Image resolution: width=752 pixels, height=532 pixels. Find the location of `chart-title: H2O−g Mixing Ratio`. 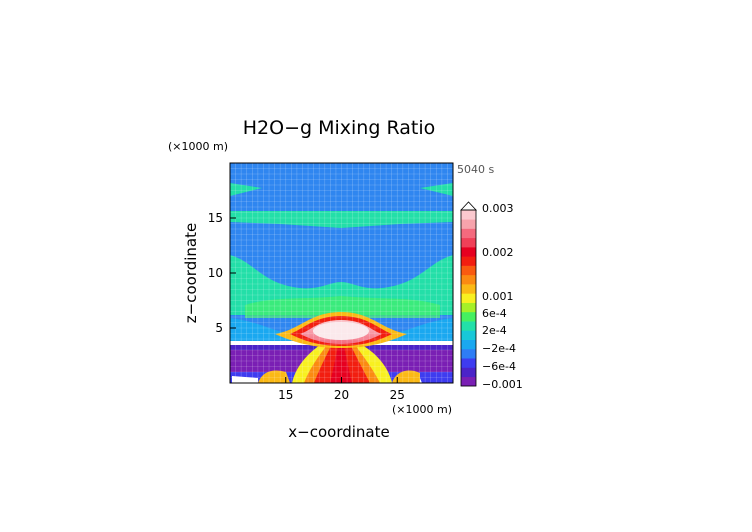

chart-title: H2O−g Mixing Ratio is located at coordinates (339, 128).